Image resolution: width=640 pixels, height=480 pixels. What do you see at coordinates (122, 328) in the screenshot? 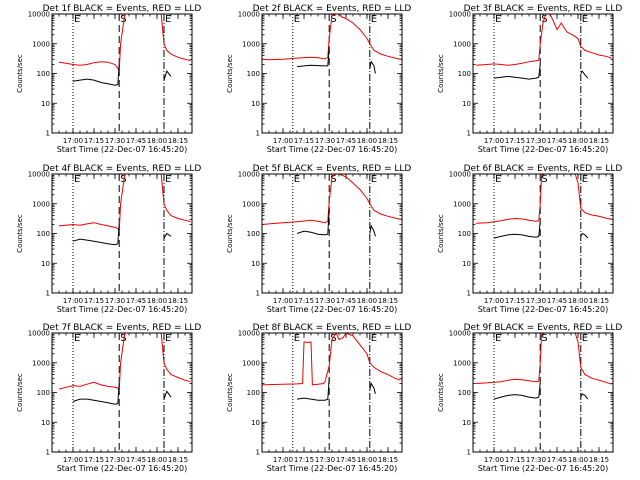
I see `panel-title: Det 7f BLACK = Events, RED = LLD` at bounding box center [122, 328].